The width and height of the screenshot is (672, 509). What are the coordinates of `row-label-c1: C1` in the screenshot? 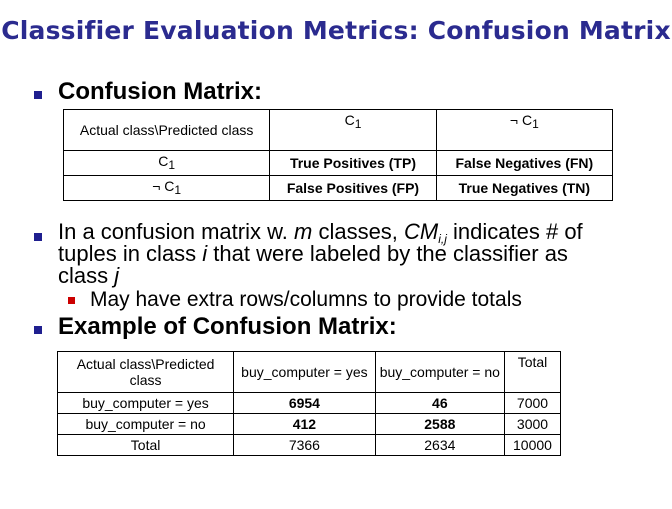 It's located at (166, 163).